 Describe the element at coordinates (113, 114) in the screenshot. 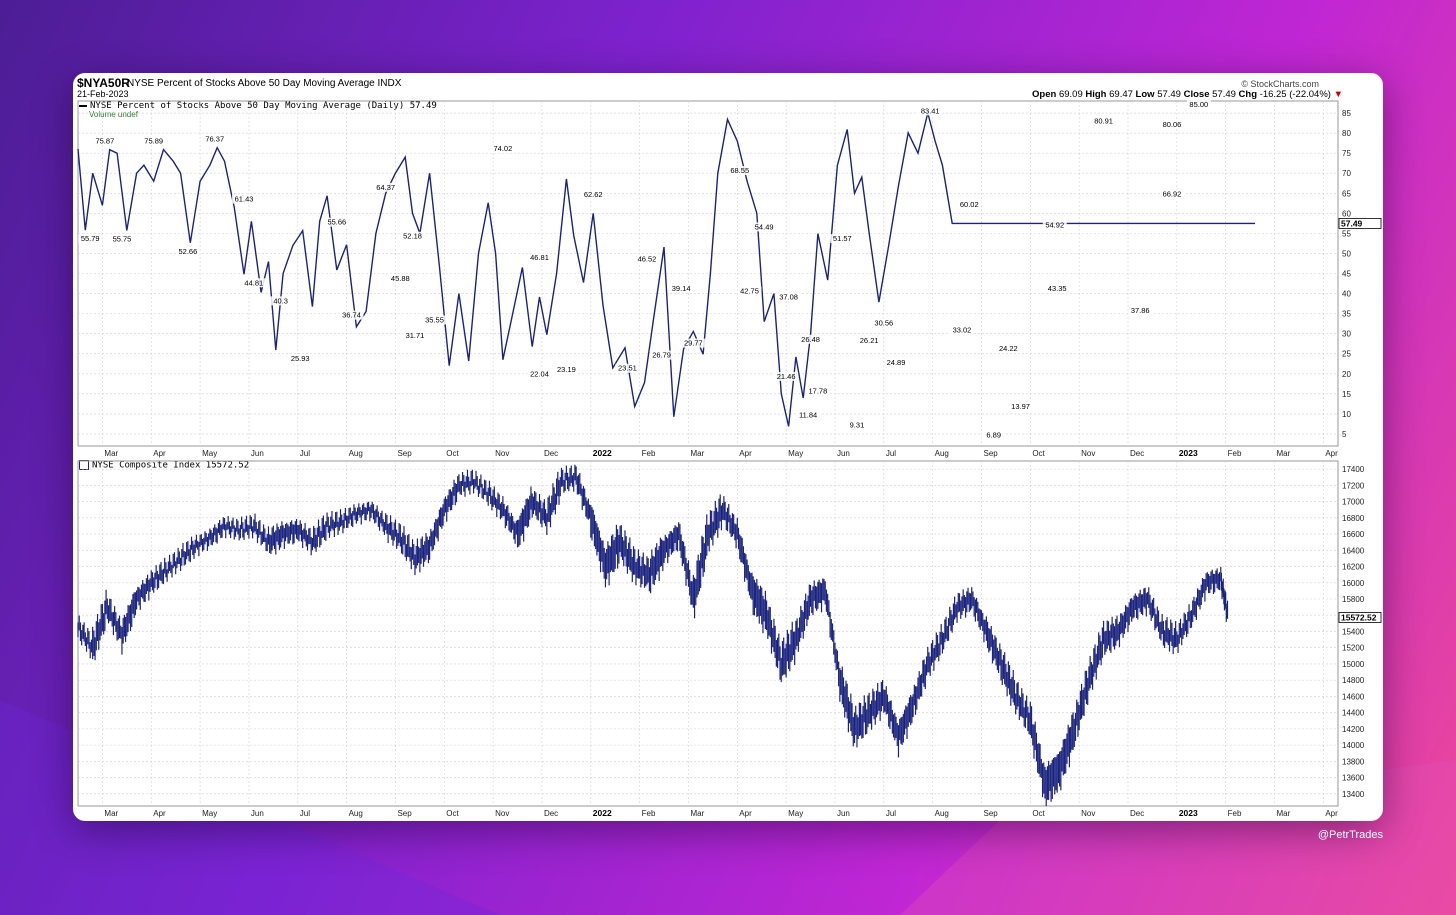

I see `legend-volume: Volume undef` at that location.